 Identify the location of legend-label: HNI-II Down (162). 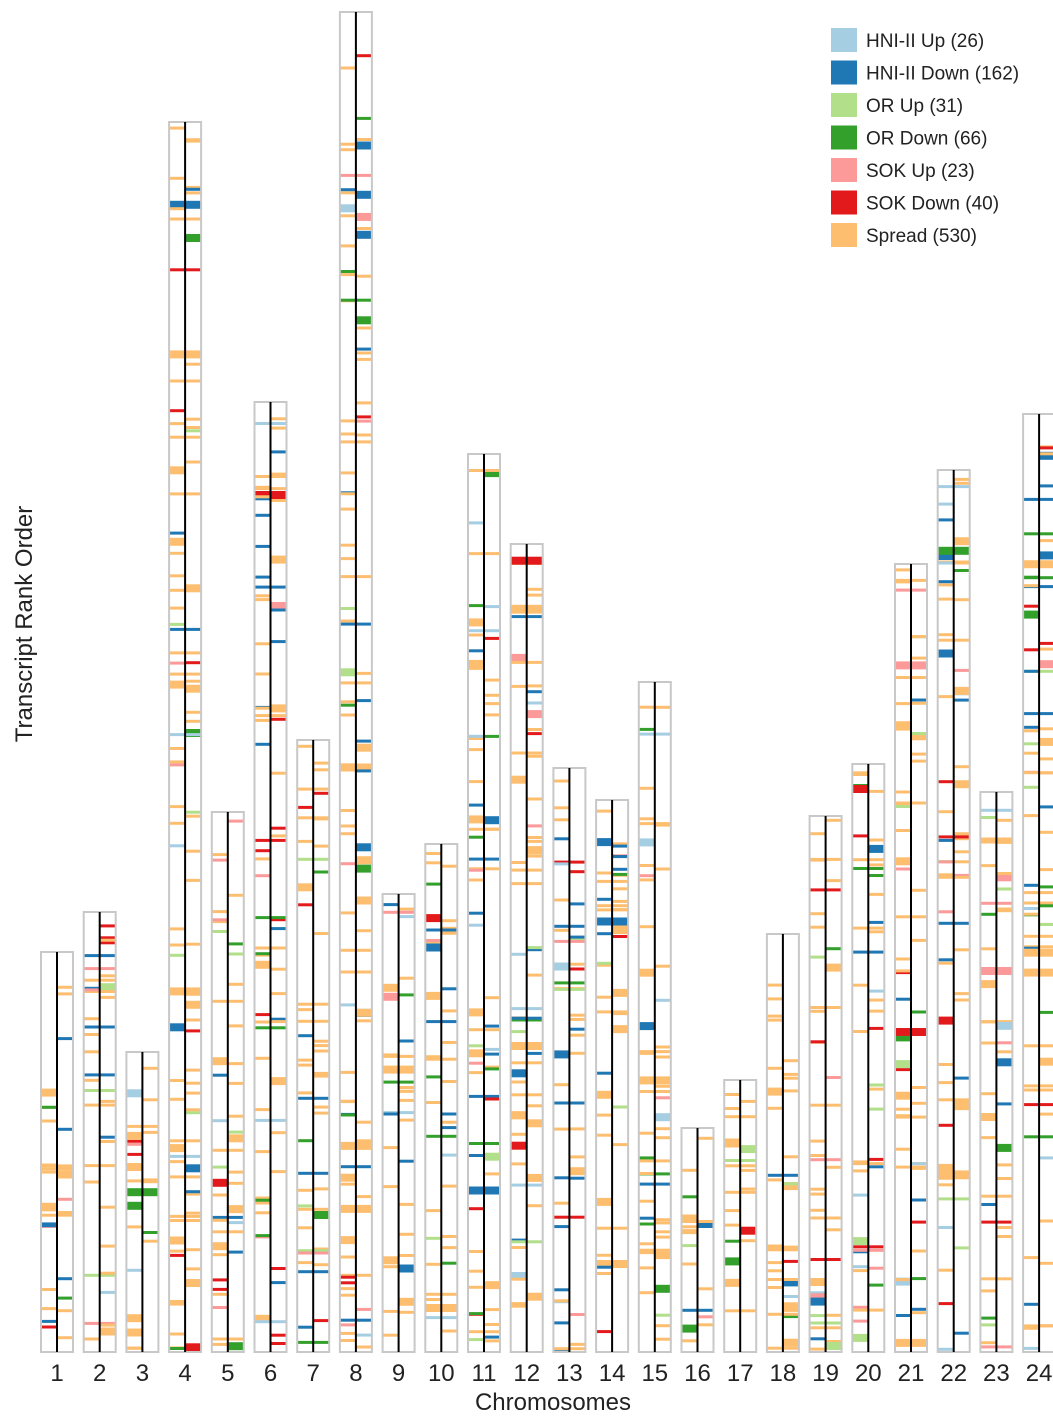
(942, 74).